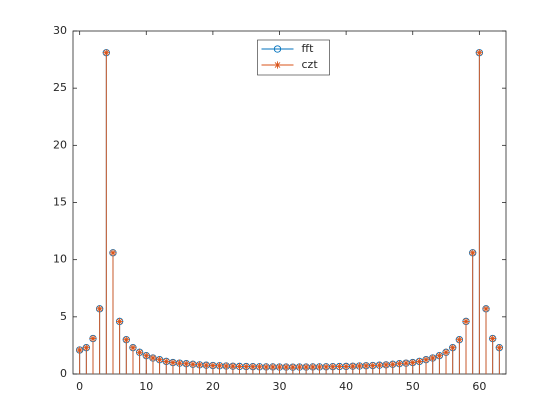 This screenshot has height=420, width=560. What do you see at coordinates (310, 64) in the screenshot?
I see `legend-label: czt` at bounding box center [310, 64].